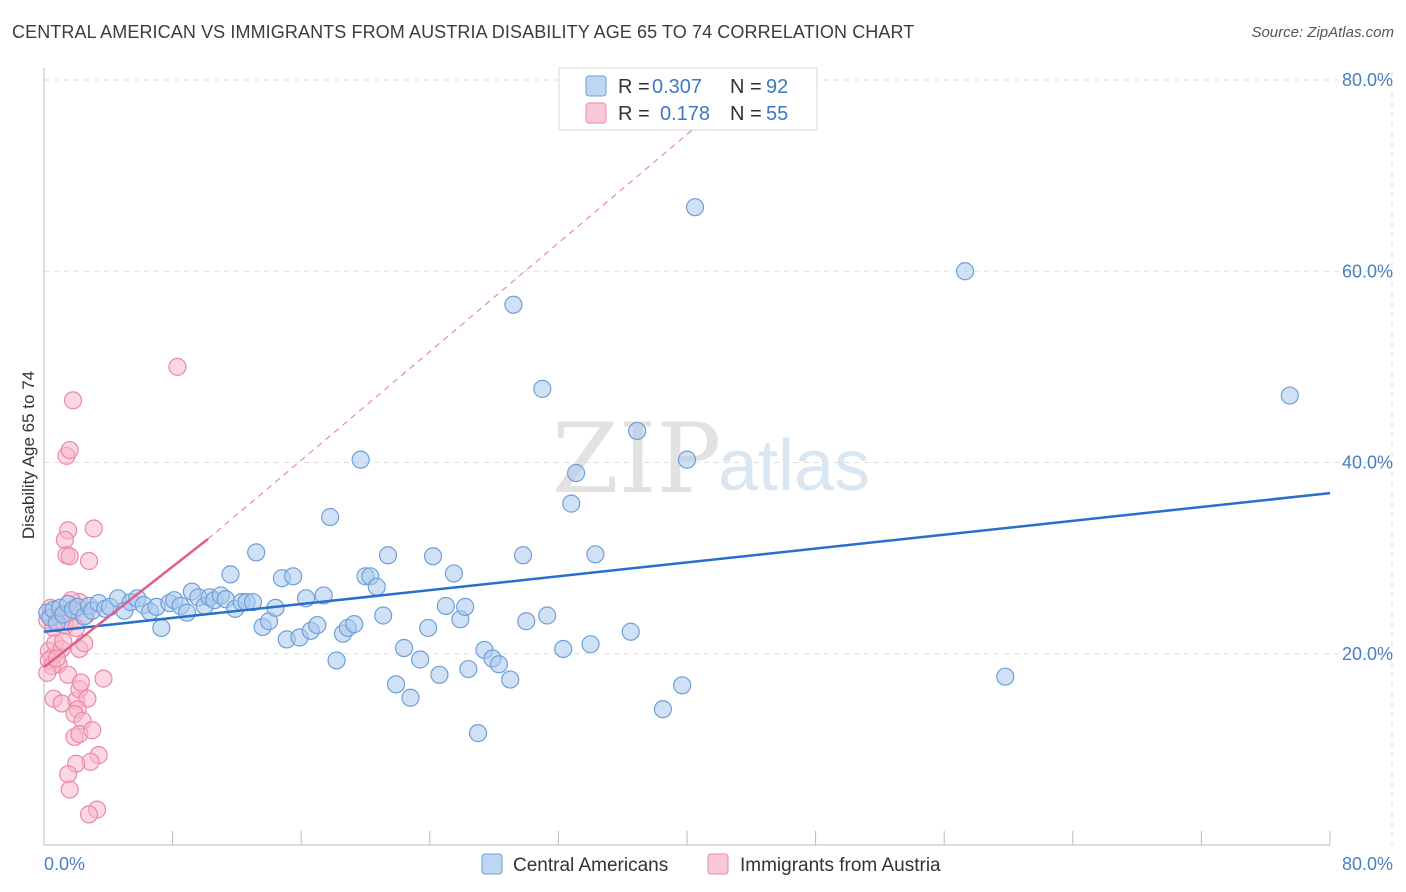  What do you see at coordinates (711, 459) in the screenshot?
I see `watermark: ZIP atlas` at bounding box center [711, 459].